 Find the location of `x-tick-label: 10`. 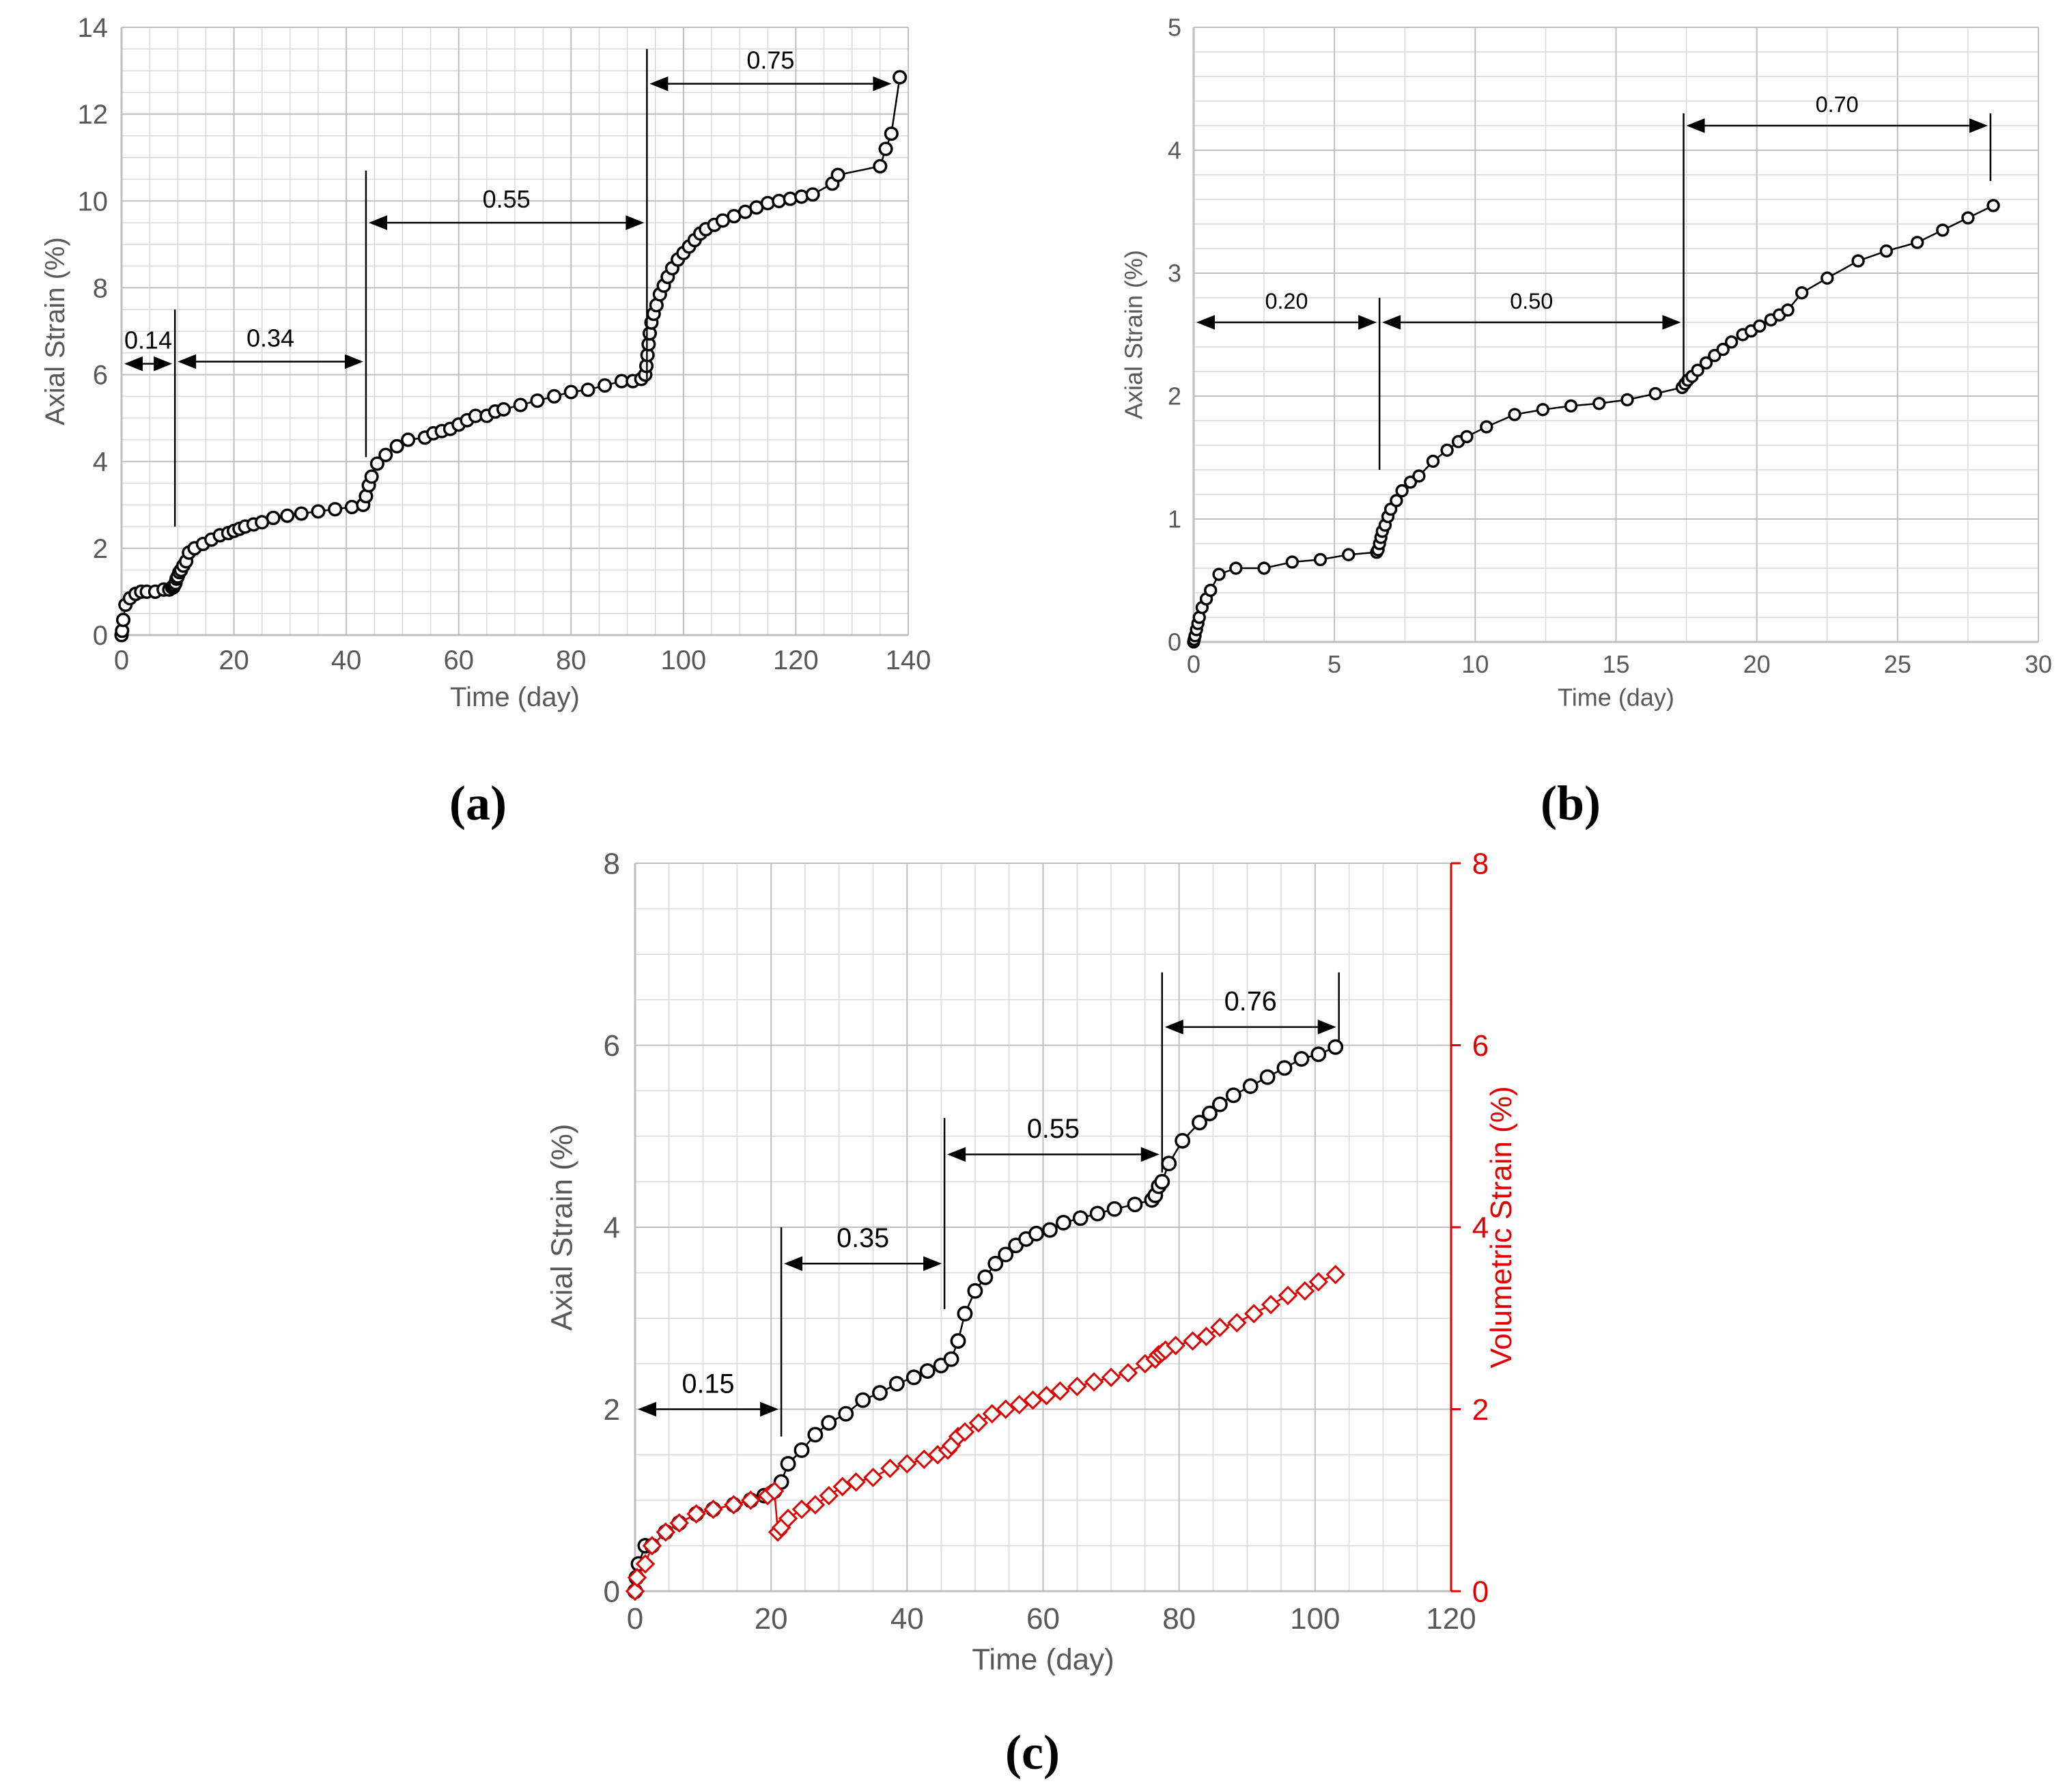

x-tick-label: 10 is located at coordinates (1475, 664).